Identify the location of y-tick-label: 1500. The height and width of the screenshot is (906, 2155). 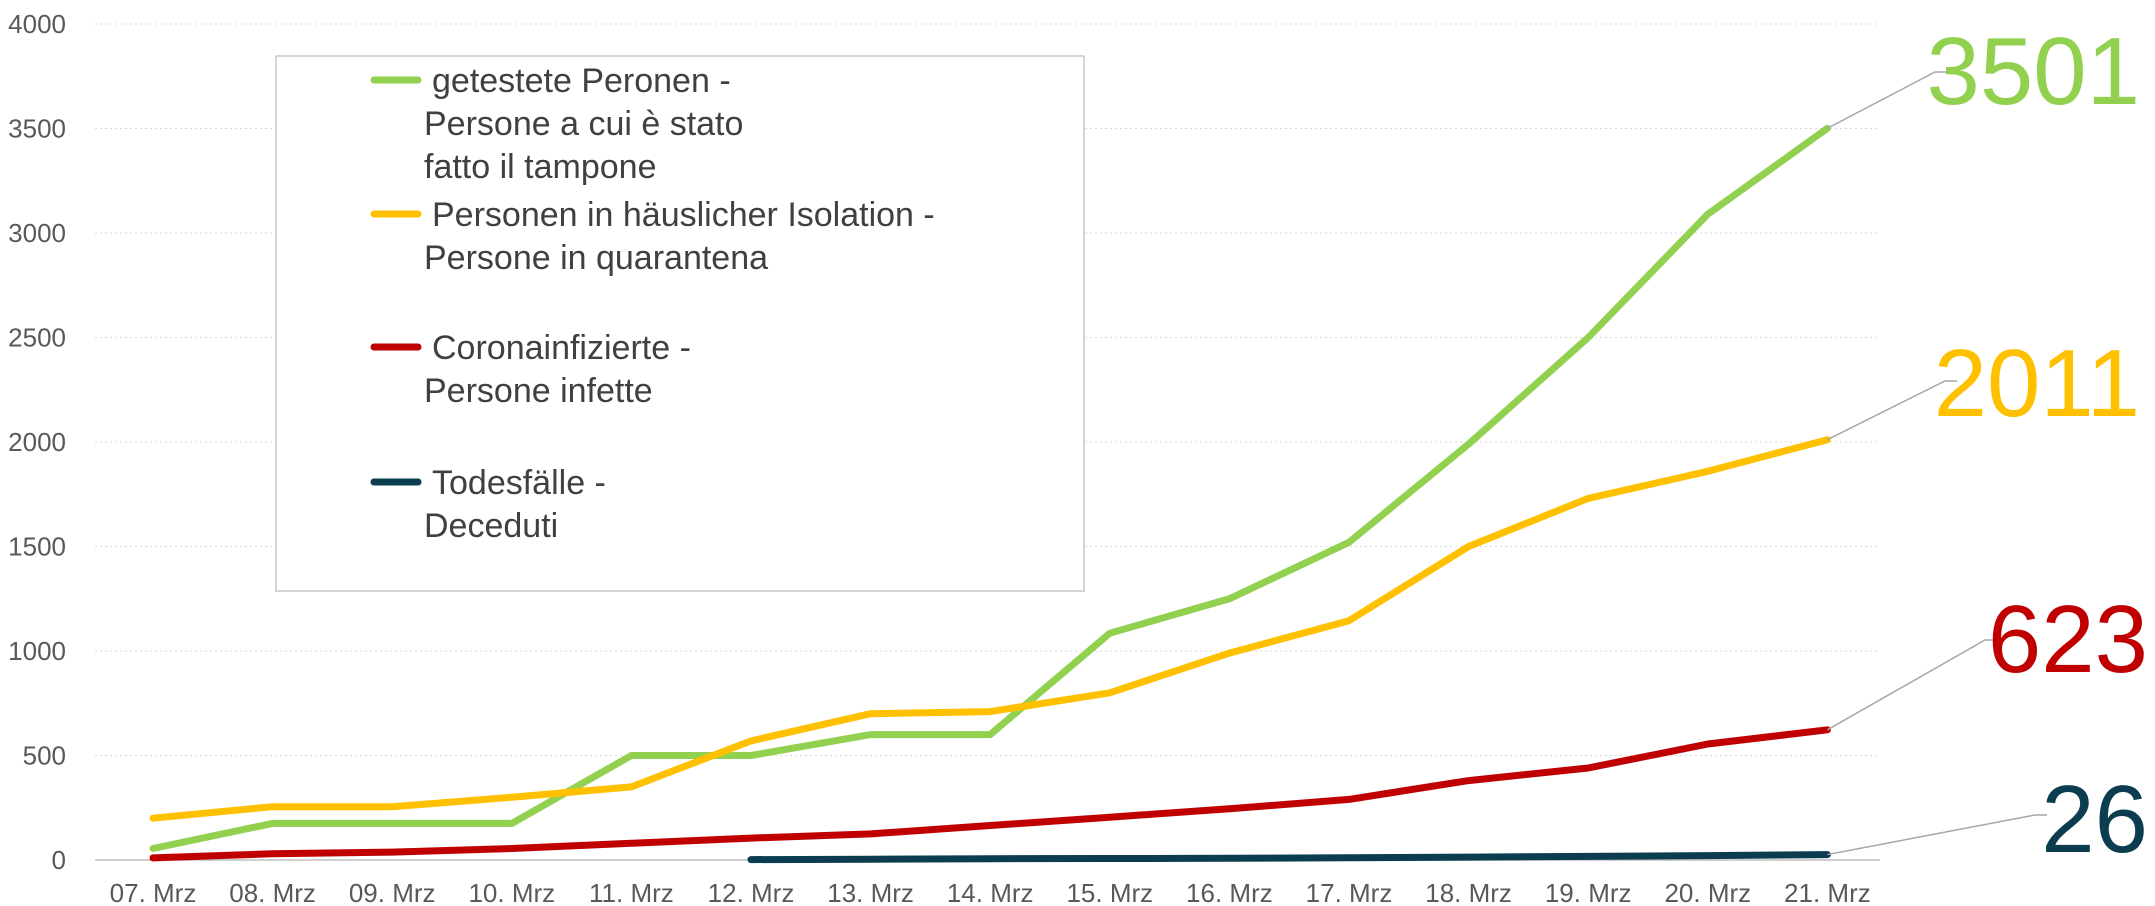
(37, 547).